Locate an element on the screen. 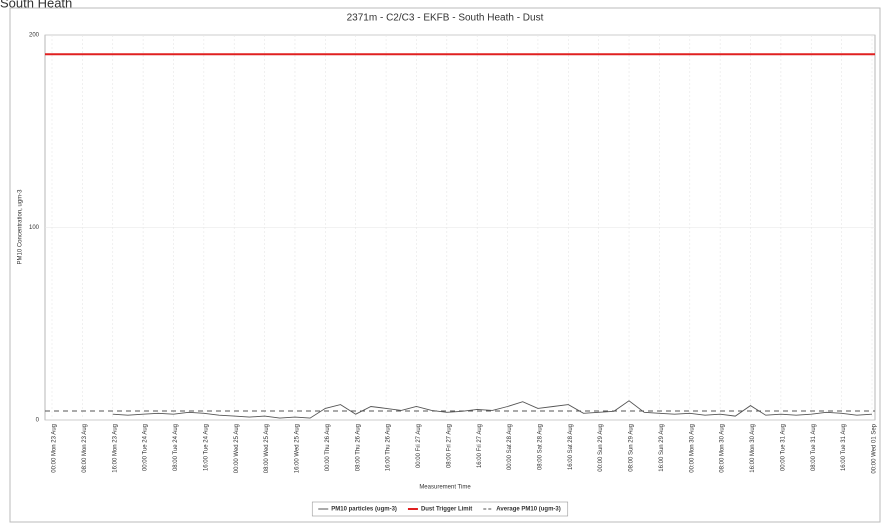  x-tick-label: 00:00 Wed 01 Sep is located at coordinates (875, 448).